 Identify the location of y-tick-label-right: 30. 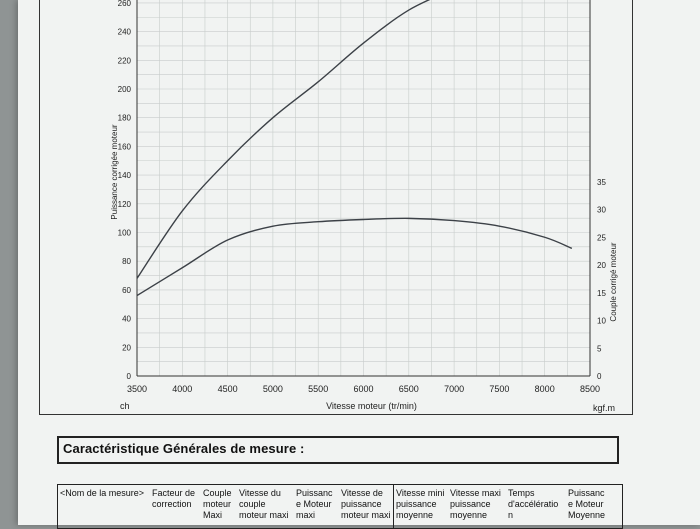
(601, 210).